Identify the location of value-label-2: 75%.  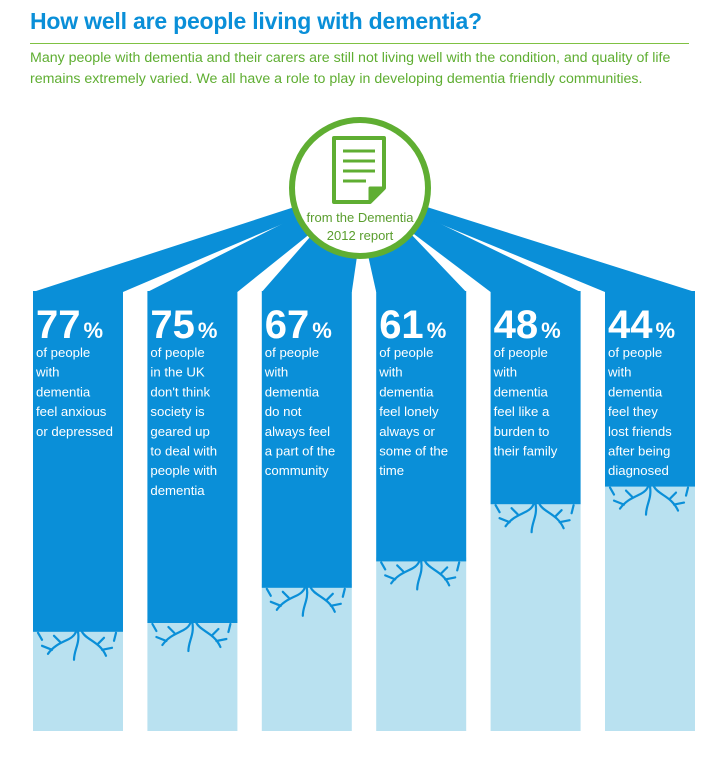
(183, 325).